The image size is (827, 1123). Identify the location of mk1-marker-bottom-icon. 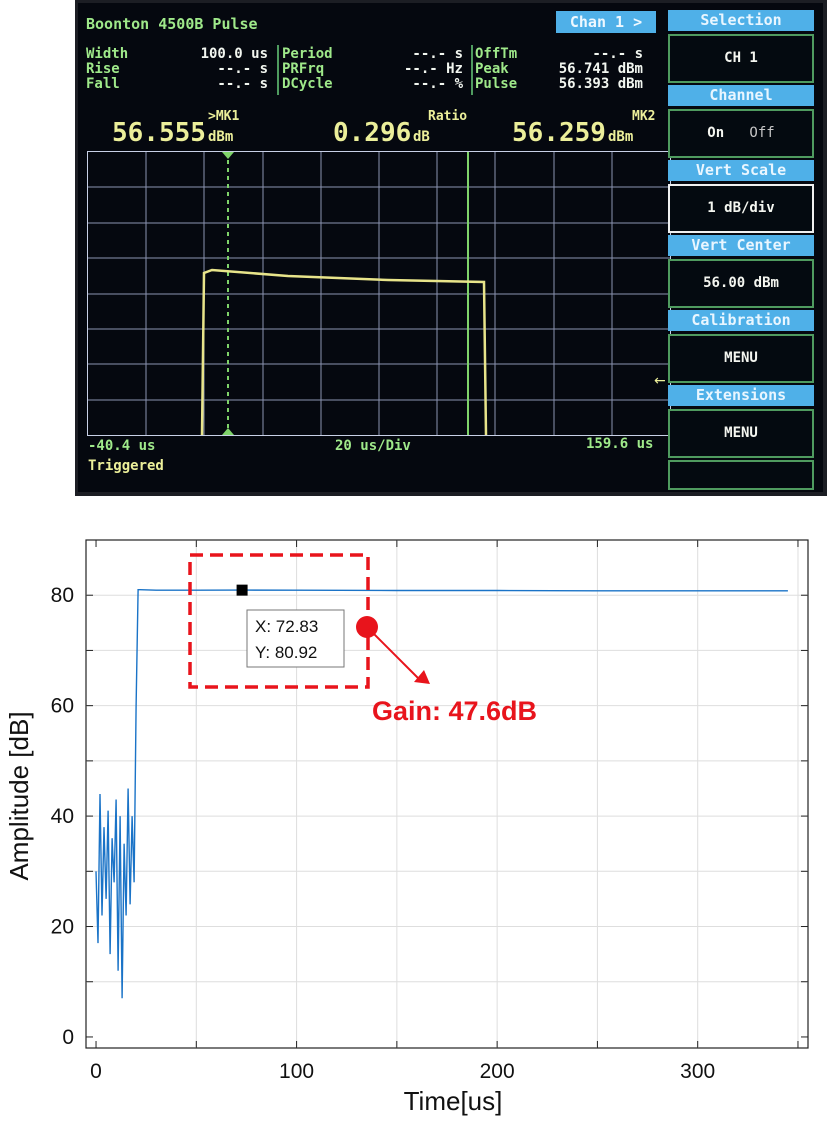
(228, 431).